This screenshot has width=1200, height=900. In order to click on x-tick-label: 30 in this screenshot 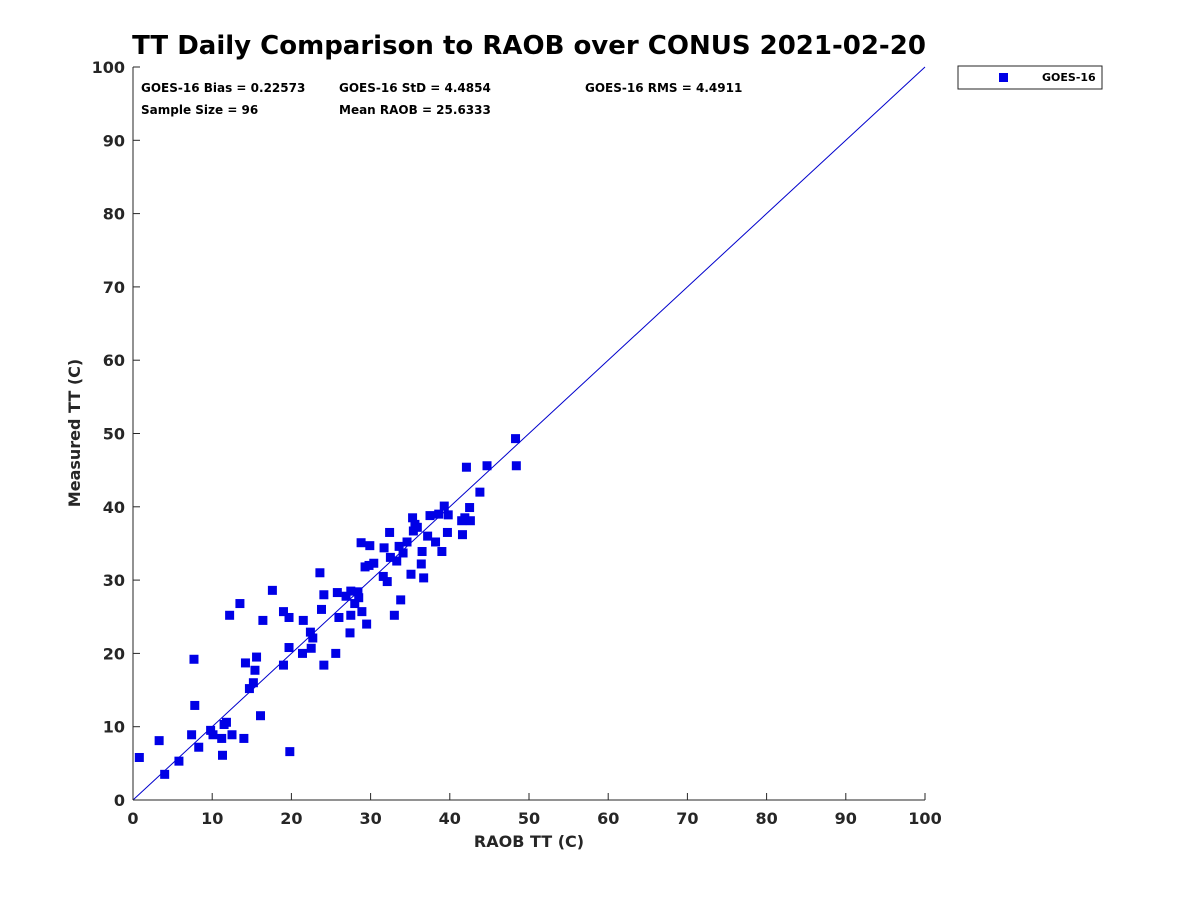, I will do `click(370, 818)`.